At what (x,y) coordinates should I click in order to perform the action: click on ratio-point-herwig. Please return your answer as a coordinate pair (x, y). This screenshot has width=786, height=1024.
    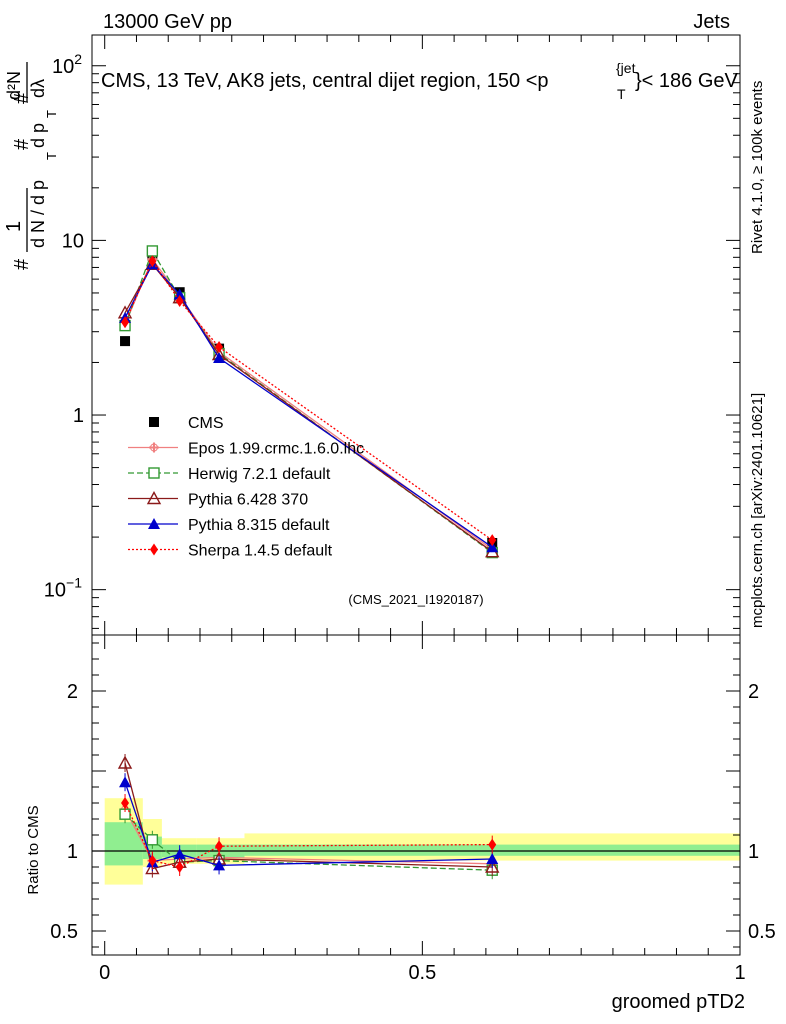
    Looking at the image, I should click on (152, 840).